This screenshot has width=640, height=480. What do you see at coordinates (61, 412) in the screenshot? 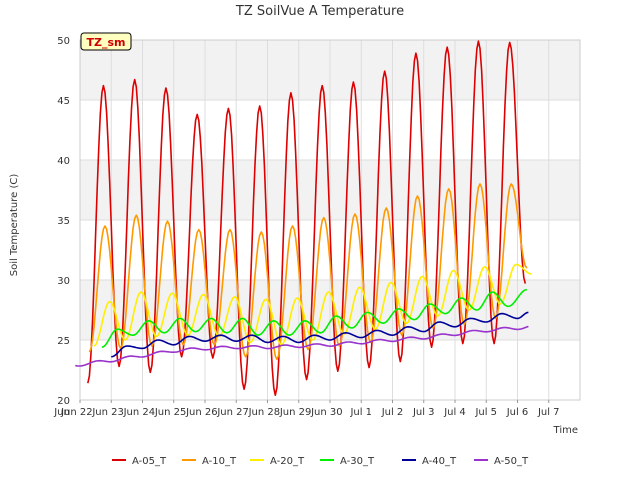
I see `x-edge-label: Jun` at bounding box center [61, 412].